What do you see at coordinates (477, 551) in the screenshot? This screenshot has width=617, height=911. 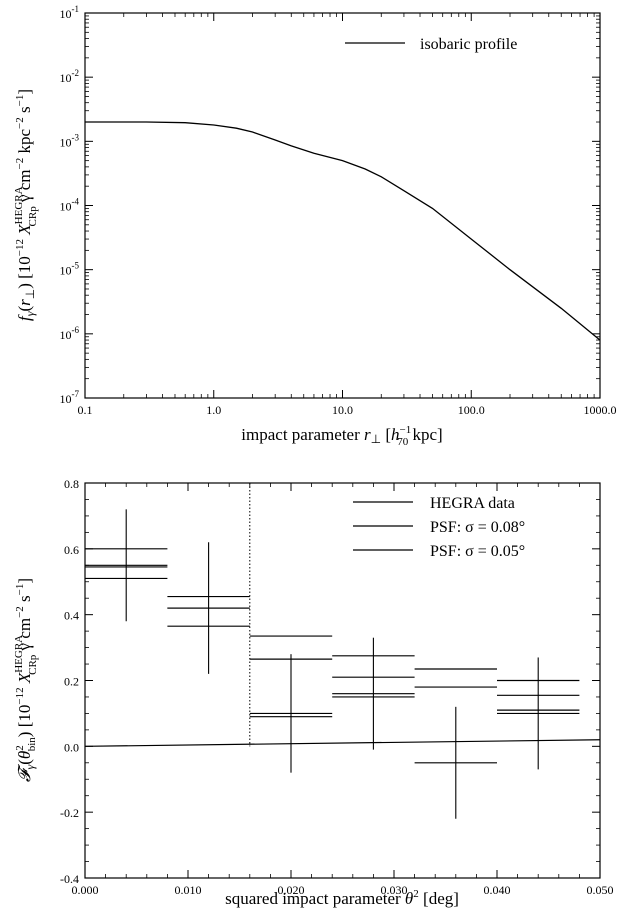 I see `legend-label-psf-005: PSF: σ = 0.05°` at bounding box center [477, 551].